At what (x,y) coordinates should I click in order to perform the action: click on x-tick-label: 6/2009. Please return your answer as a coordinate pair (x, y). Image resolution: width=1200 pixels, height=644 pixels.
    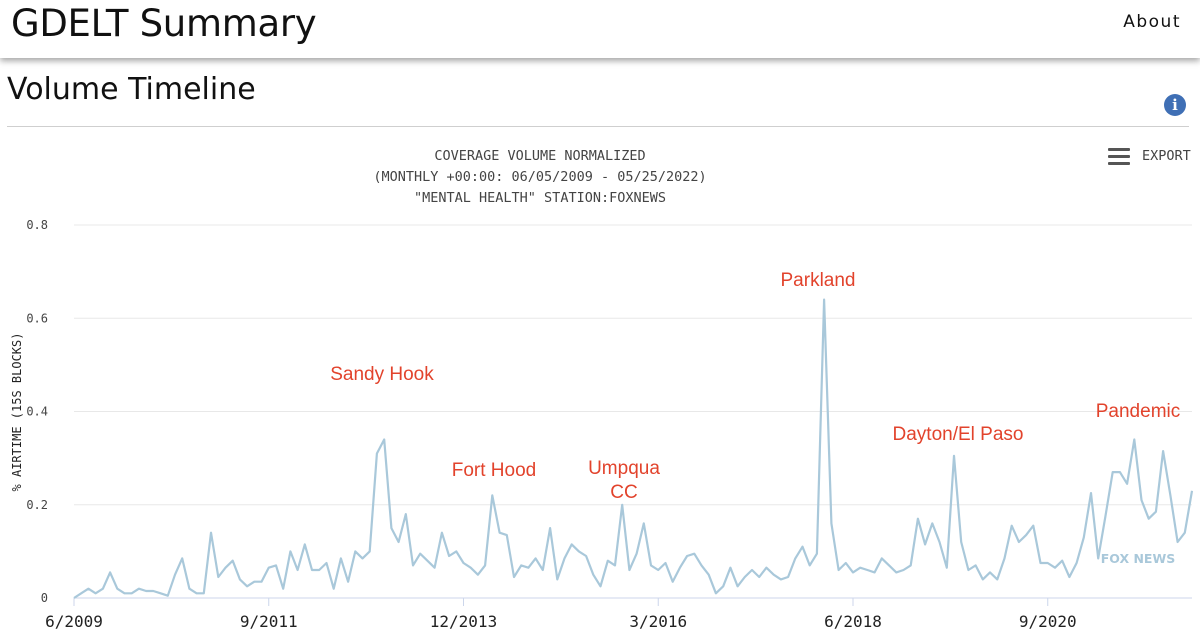
    Looking at the image, I should click on (74, 621).